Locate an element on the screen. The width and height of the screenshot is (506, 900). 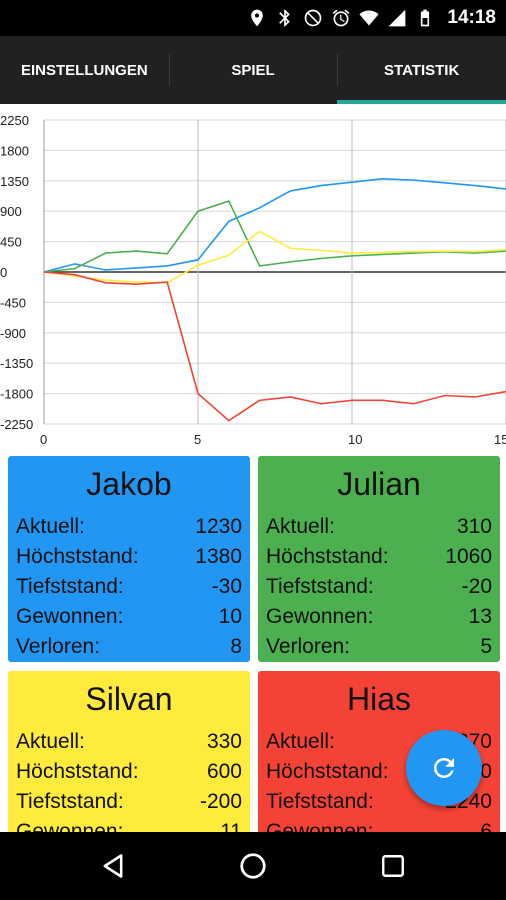
player-name: Silvan is located at coordinates (129, 699).